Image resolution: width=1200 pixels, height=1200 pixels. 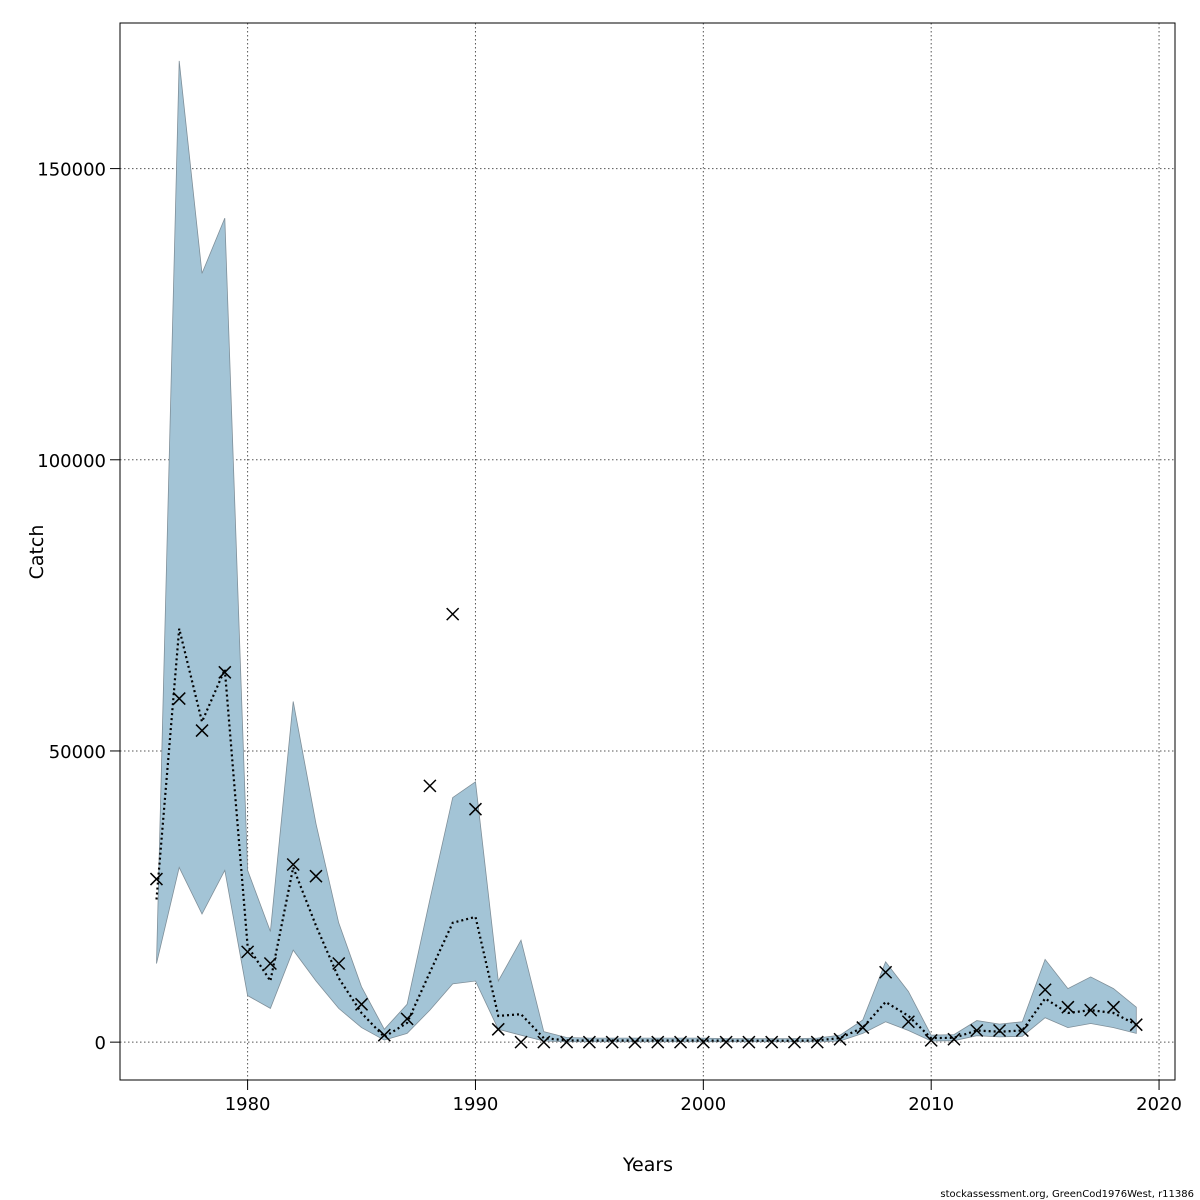 I want to click on y-tick-label: 100000, so click(x=71, y=461).